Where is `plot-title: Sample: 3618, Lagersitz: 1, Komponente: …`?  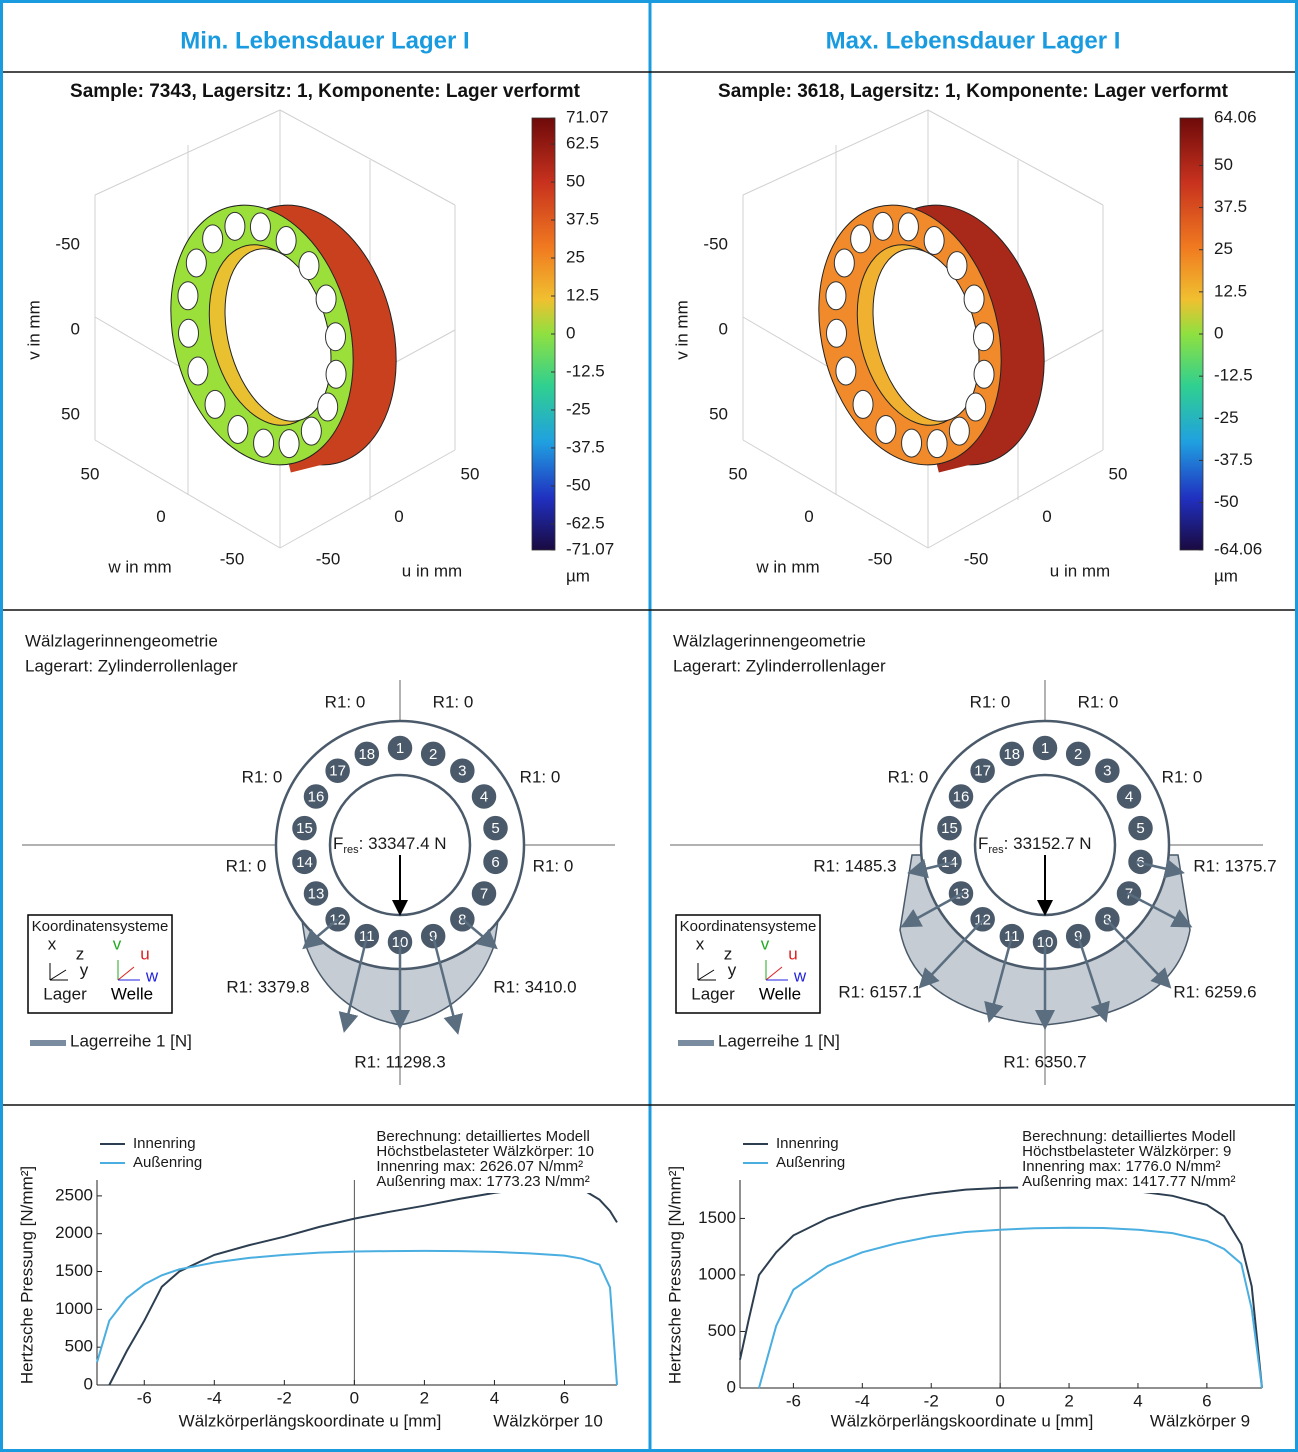 plot-title: Sample: 3618, Lagersitz: 1, Komponente: … is located at coordinates (973, 91).